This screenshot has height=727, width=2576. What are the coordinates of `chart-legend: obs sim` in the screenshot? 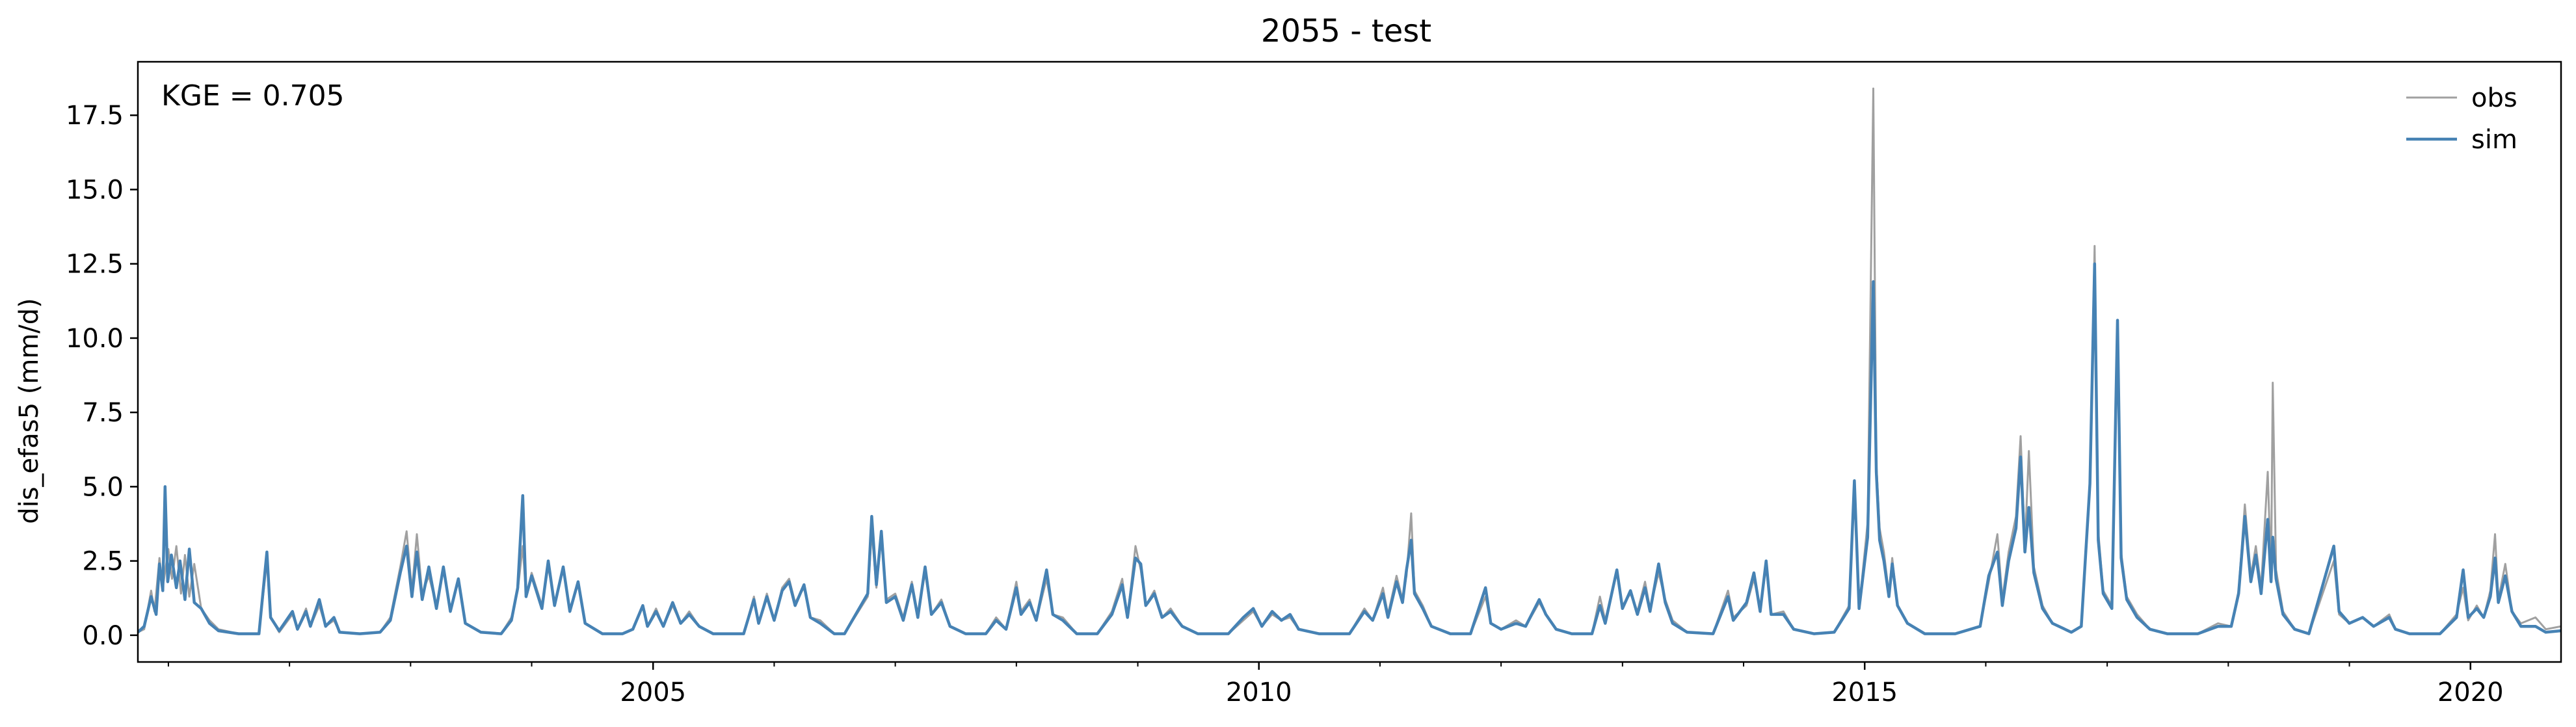 It's located at (2461, 119).